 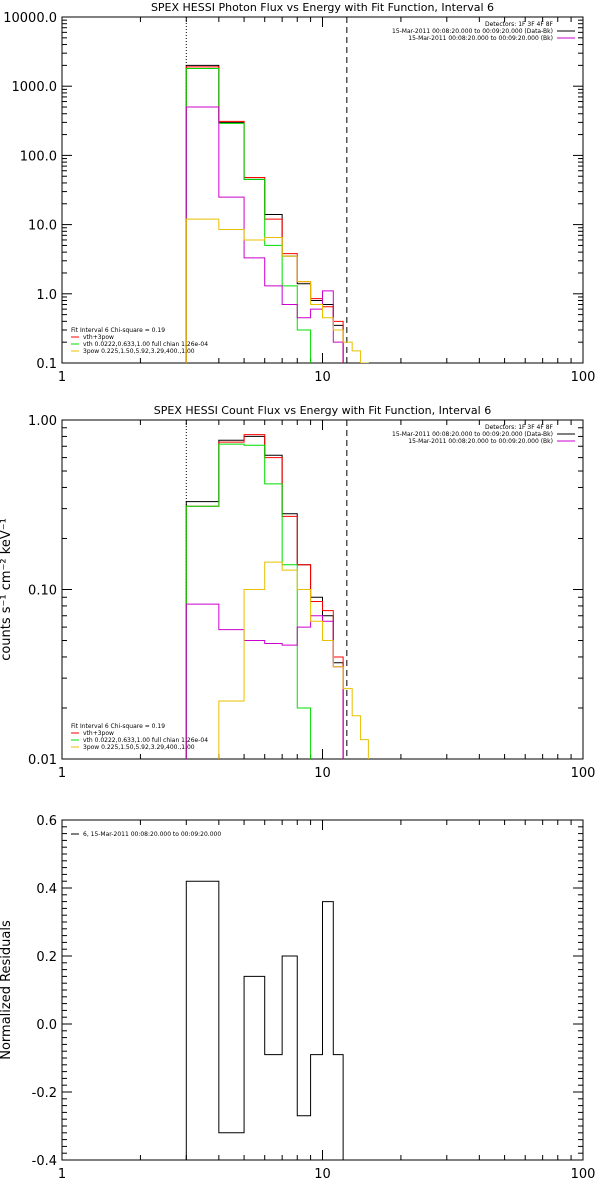 I want to click on y-tick-label: -0.4, so click(x=44, y=1161).